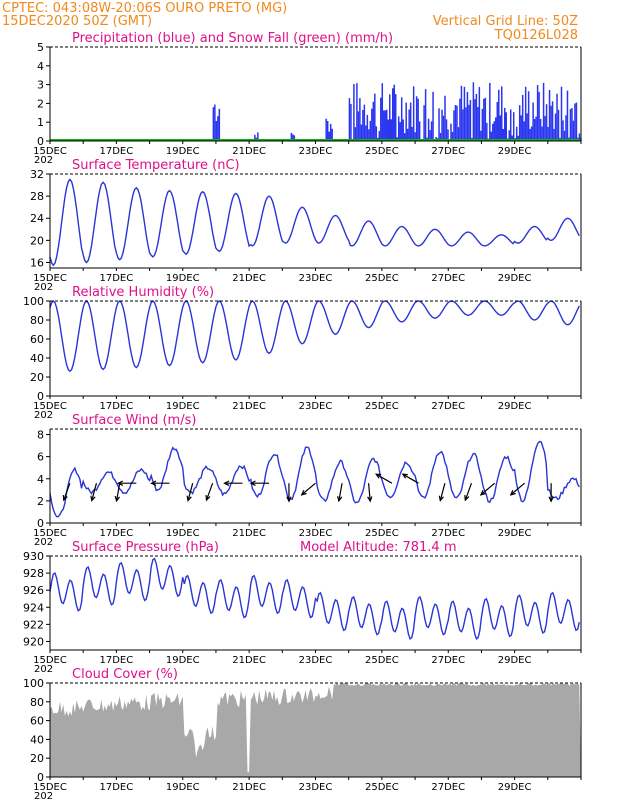 This screenshot has height=800, width=618. Describe the element at coordinates (50, 151) in the screenshot. I see `precip-xtick-label: 15DEC` at that location.